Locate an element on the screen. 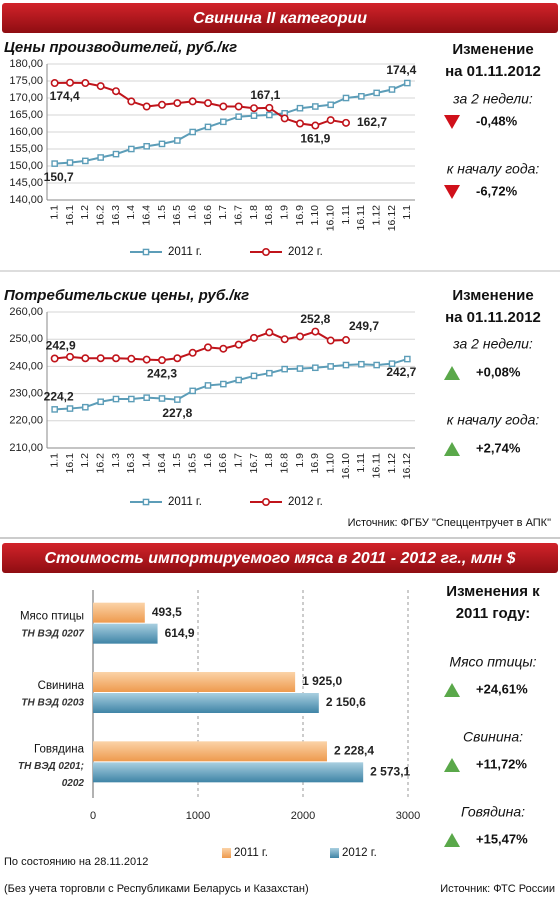 The width and height of the screenshot is (560, 898). y-tick-label: 170,00 is located at coordinates (26, 98).